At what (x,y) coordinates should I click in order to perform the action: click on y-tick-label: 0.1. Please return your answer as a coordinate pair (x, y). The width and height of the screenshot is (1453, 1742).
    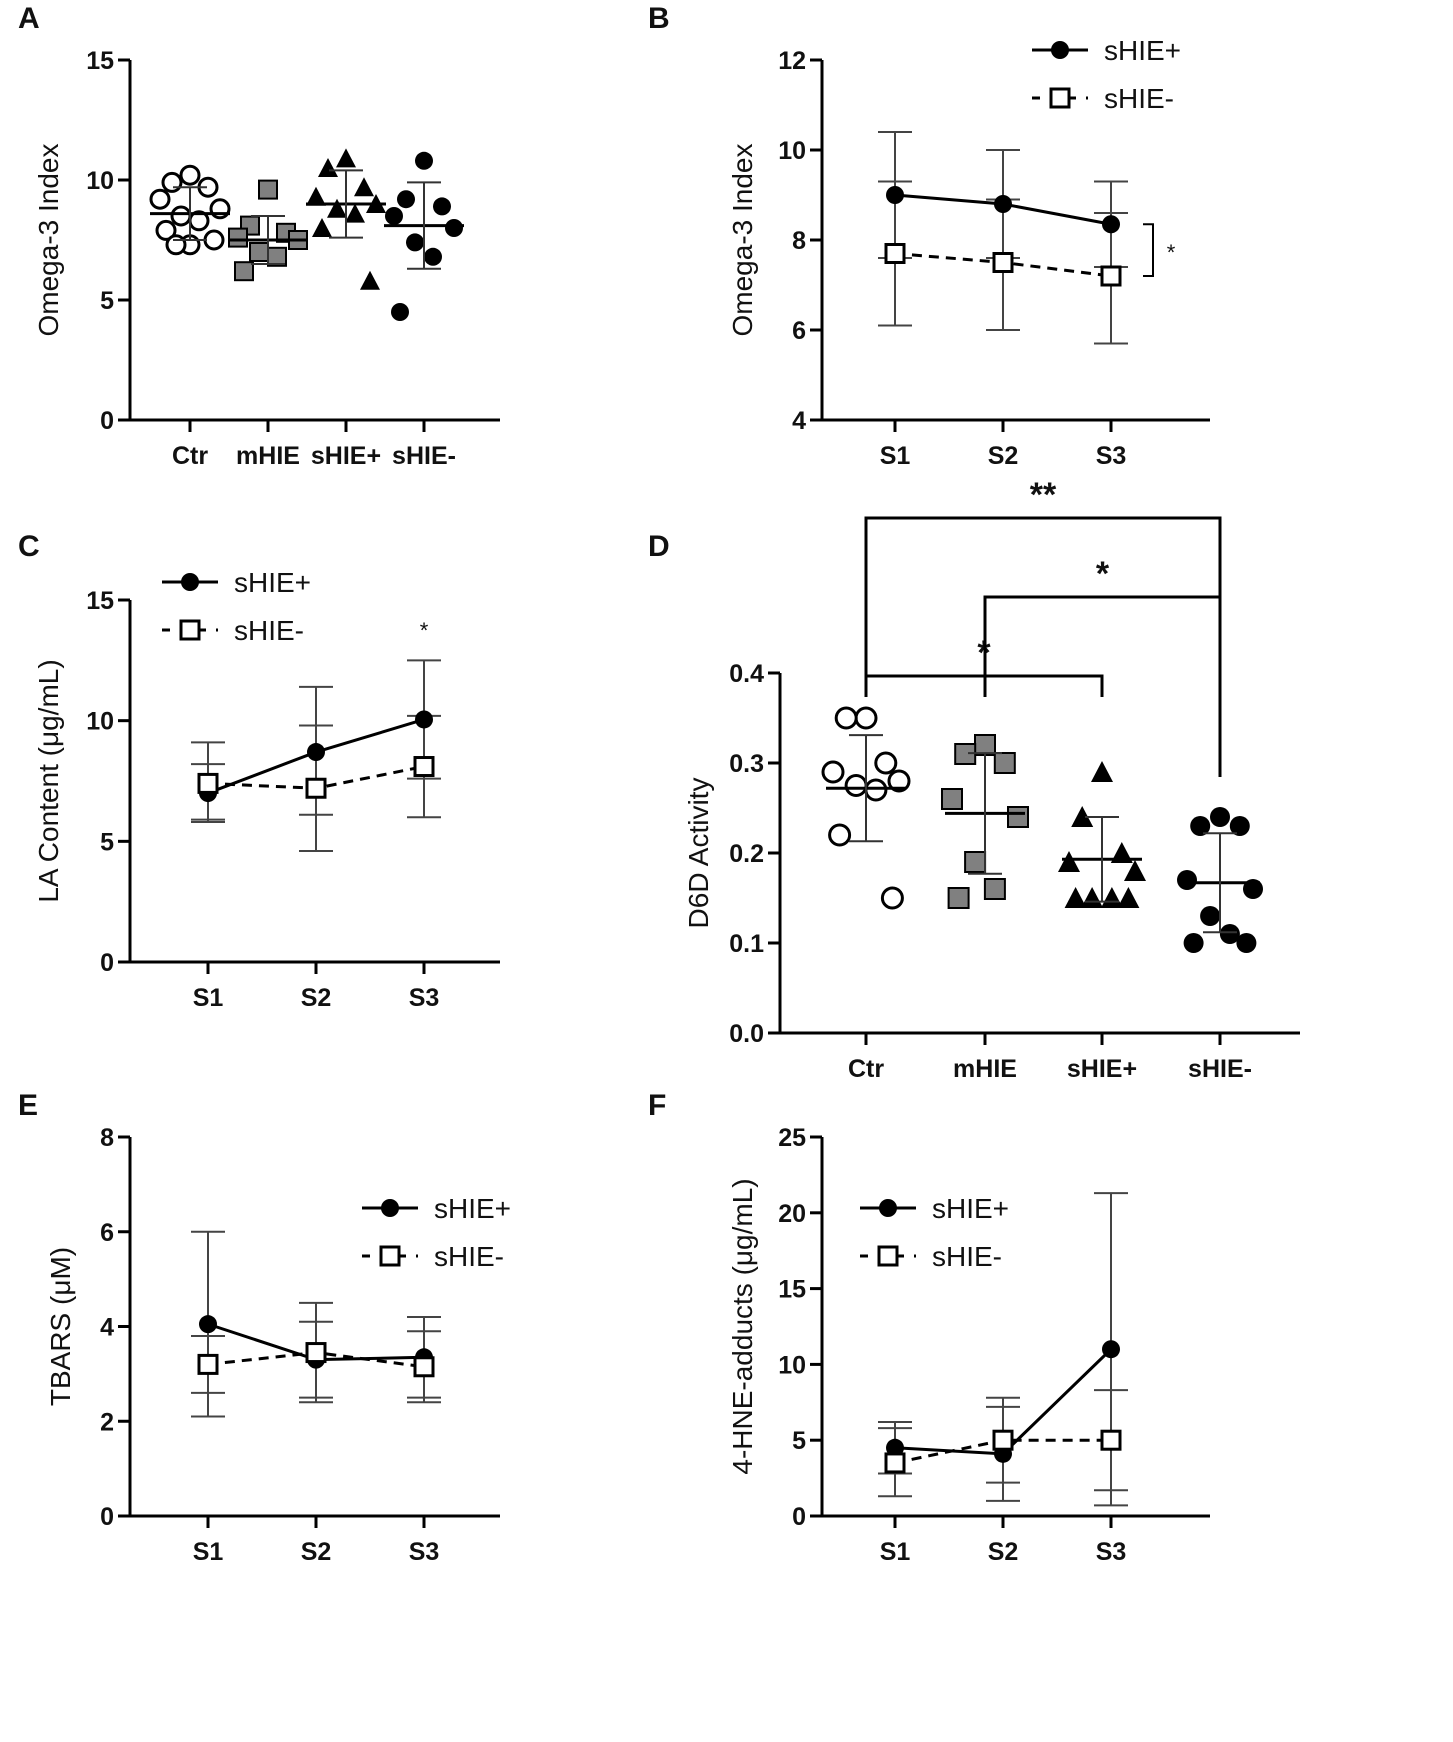
    Looking at the image, I should click on (746, 944).